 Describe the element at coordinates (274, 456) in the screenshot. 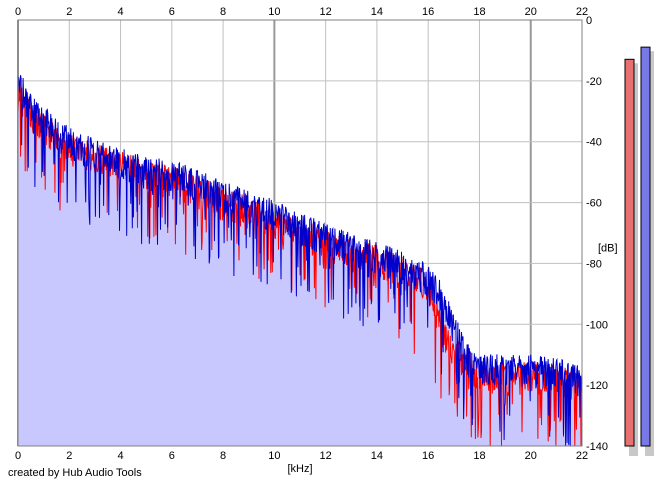

I see `x-tick-label-bottom: 10` at that location.